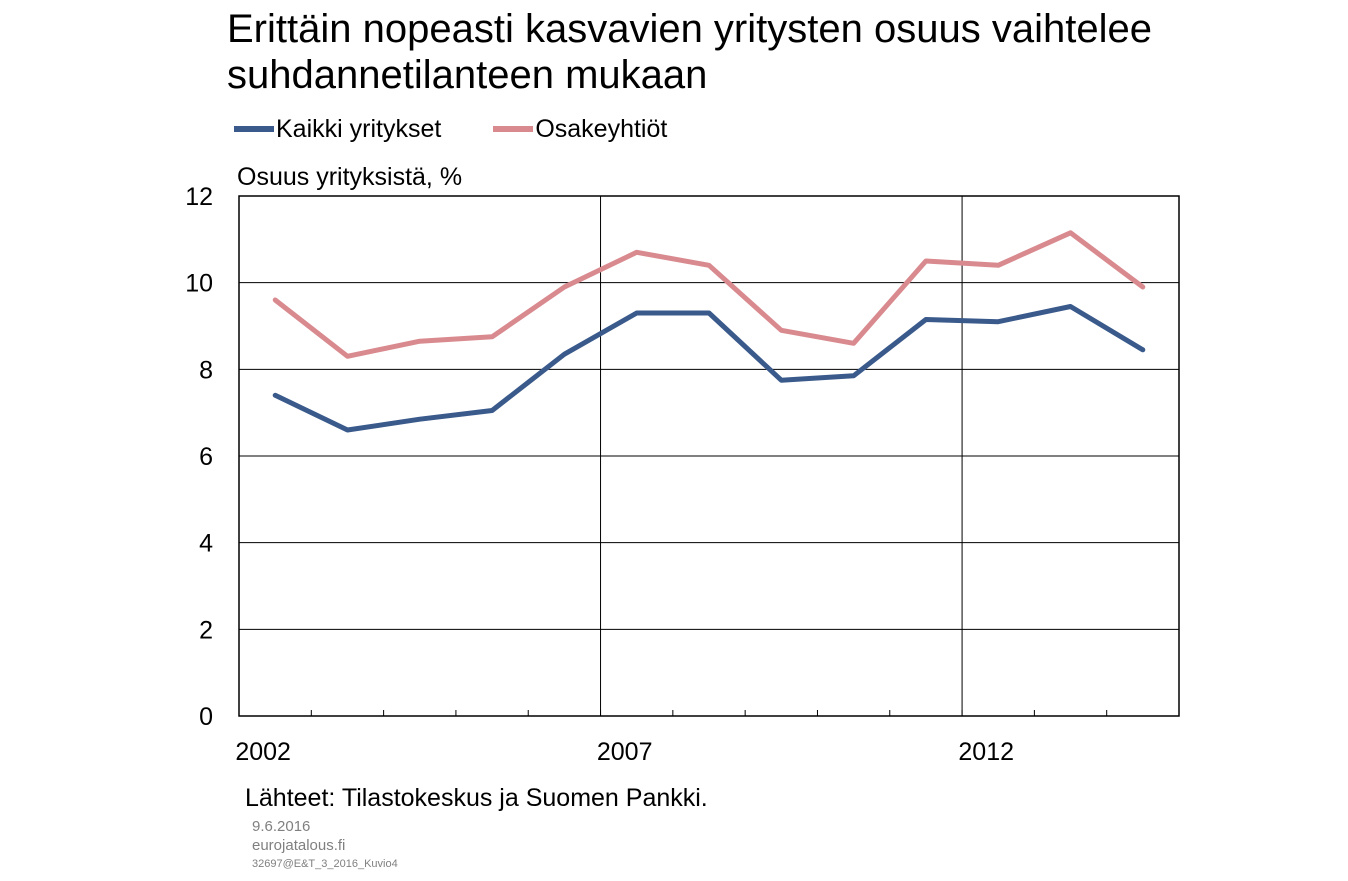 This screenshot has height=881, width=1348. What do you see at coordinates (206, 370) in the screenshot?
I see `y-tick-label: 8` at bounding box center [206, 370].